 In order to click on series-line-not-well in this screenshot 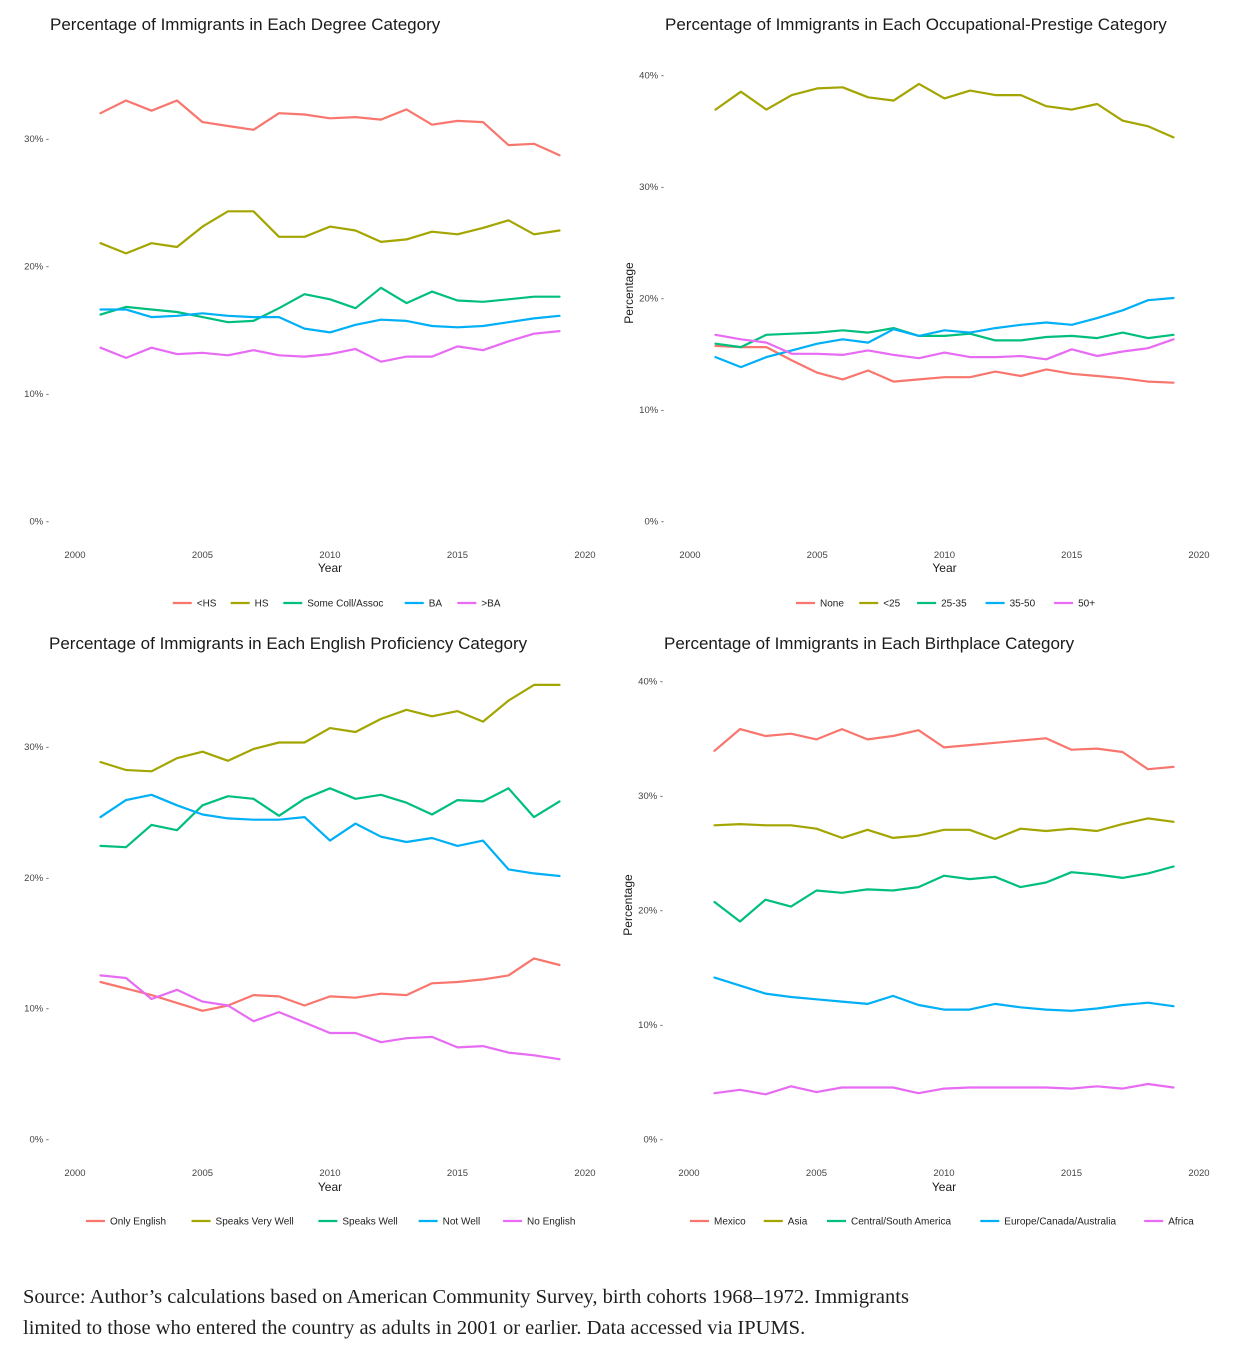, I will do `click(330, 835)`.